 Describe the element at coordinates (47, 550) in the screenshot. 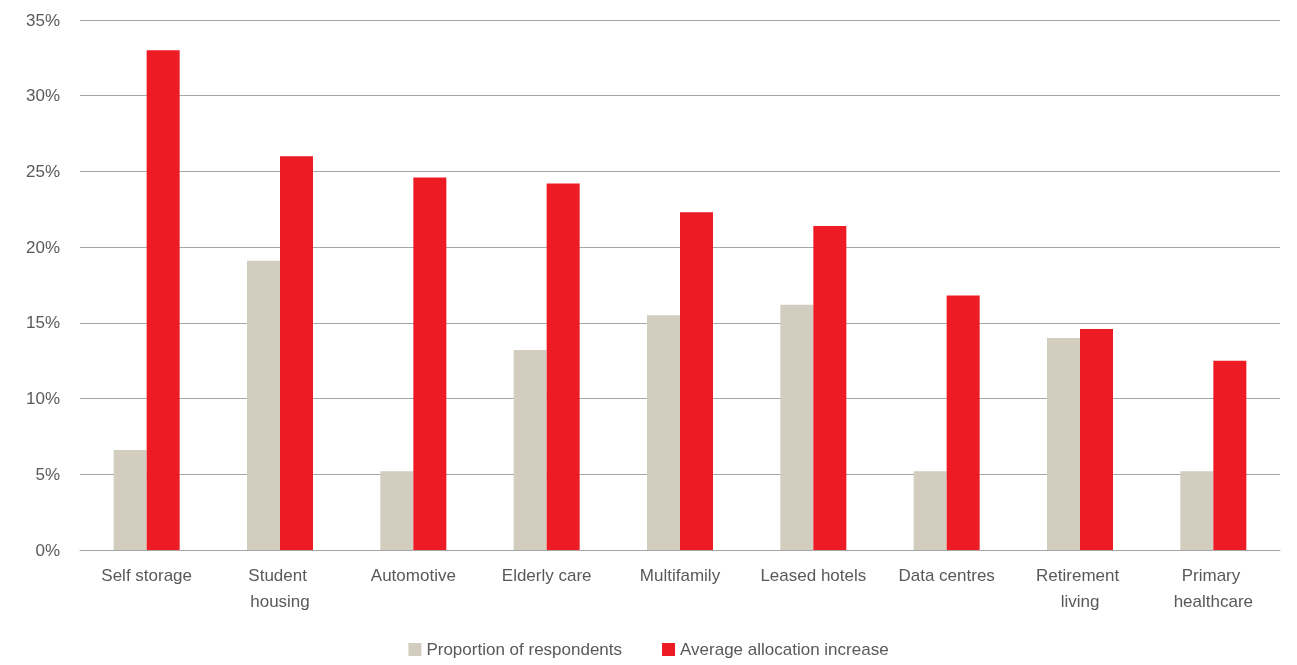

I see `y-tick-label: 0%` at that location.